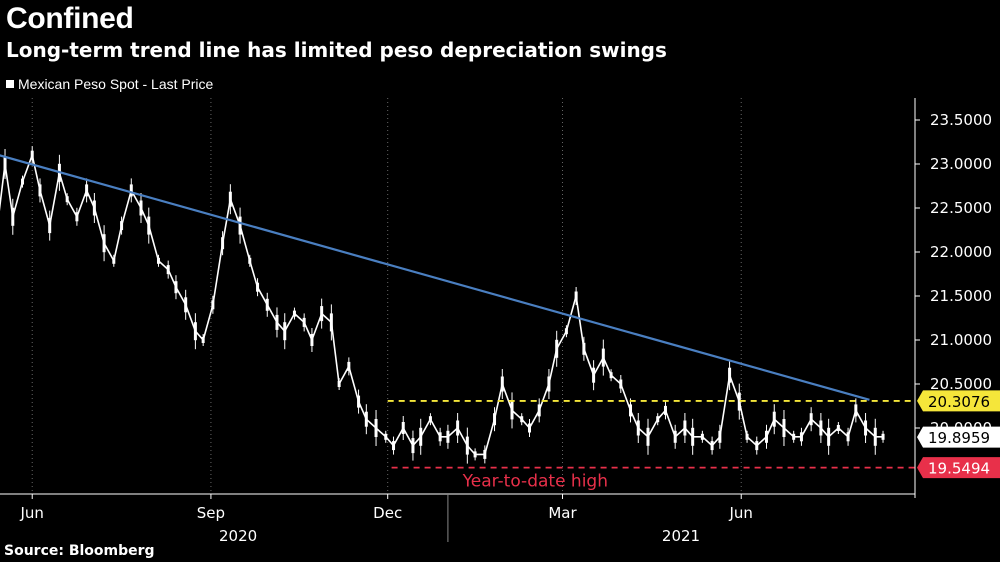  Describe the element at coordinates (961, 208) in the screenshot. I see `y-tick-label: 22.5000` at that location.